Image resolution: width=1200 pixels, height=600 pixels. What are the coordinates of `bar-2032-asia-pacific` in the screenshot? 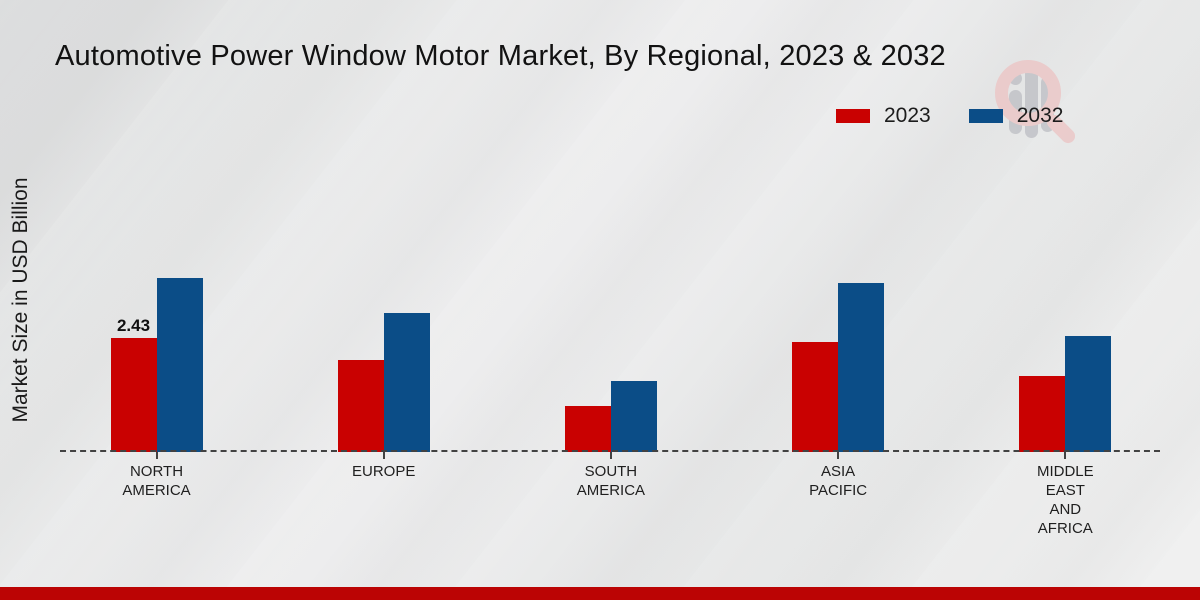 It's located at (861, 367).